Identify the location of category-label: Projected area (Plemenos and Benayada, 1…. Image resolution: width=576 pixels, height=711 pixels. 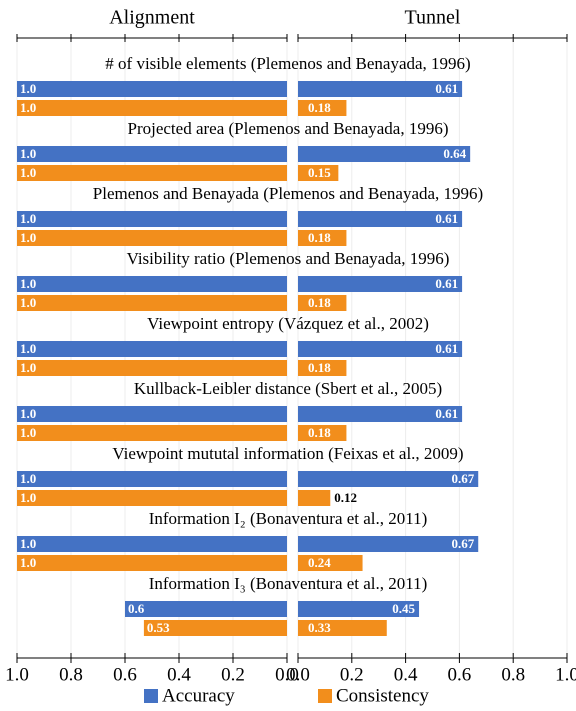
(288, 128).